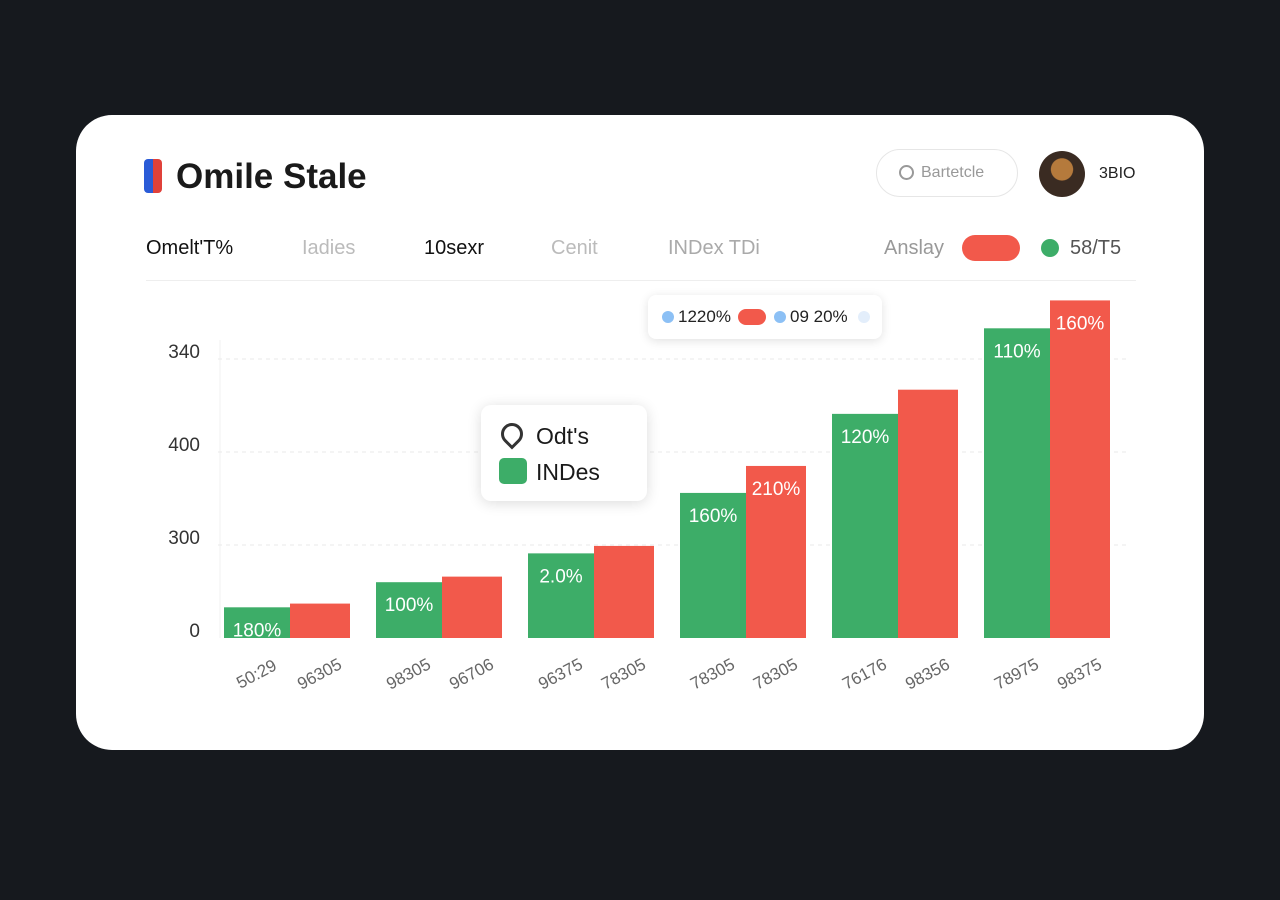 Image resolution: width=1280 pixels, height=900 pixels. I want to click on nav-item: INDex TDi, so click(714, 248).